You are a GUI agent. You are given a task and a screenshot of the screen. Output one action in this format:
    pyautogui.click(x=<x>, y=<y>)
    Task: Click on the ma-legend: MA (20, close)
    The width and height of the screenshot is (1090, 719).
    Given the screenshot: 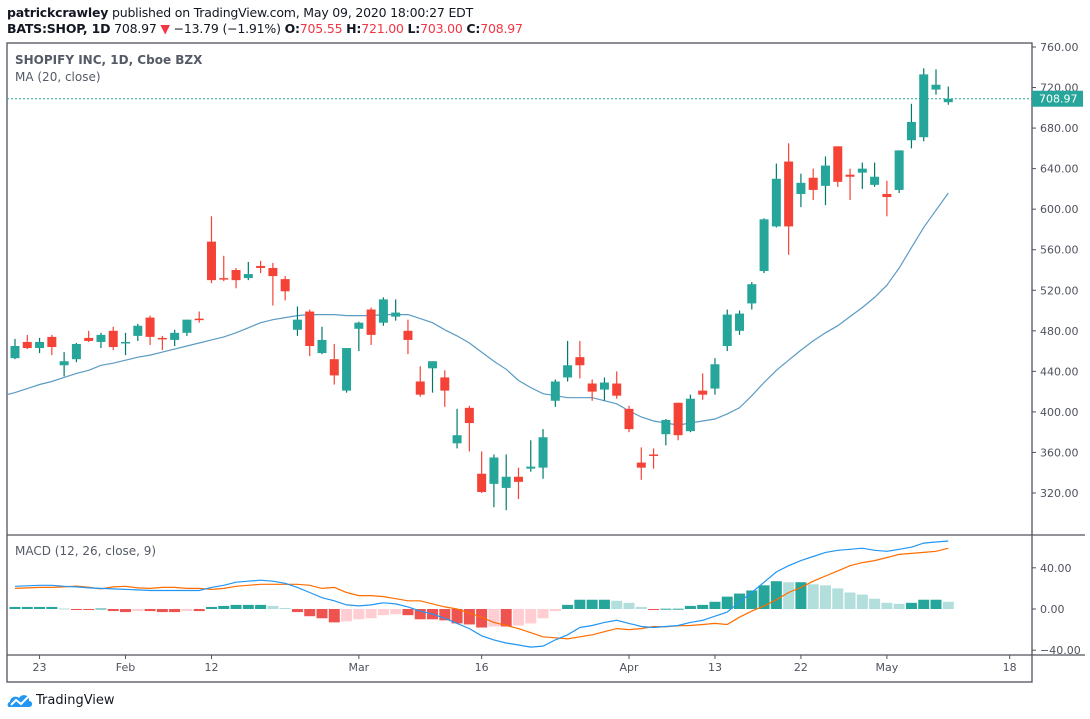 What is the action you would take?
    pyautogui.click(x=58, y=77)
    